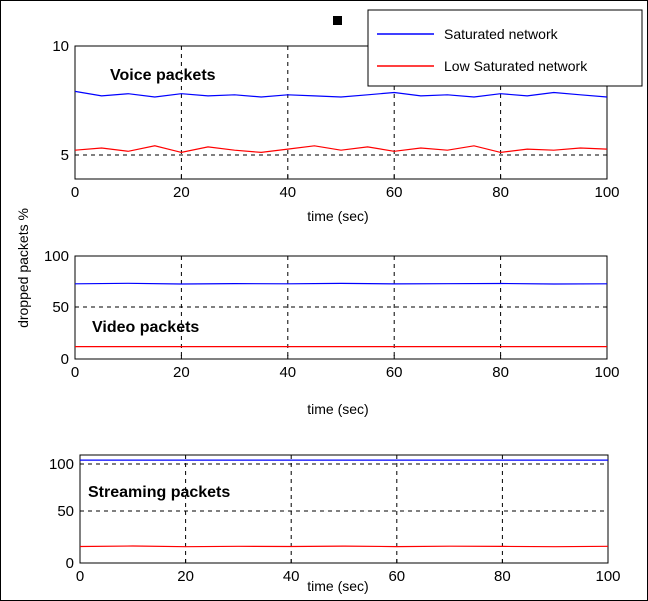 Image resolution: width=648 pixels, height=601 pixels. I want to click on legend-box, so click(505, 48).